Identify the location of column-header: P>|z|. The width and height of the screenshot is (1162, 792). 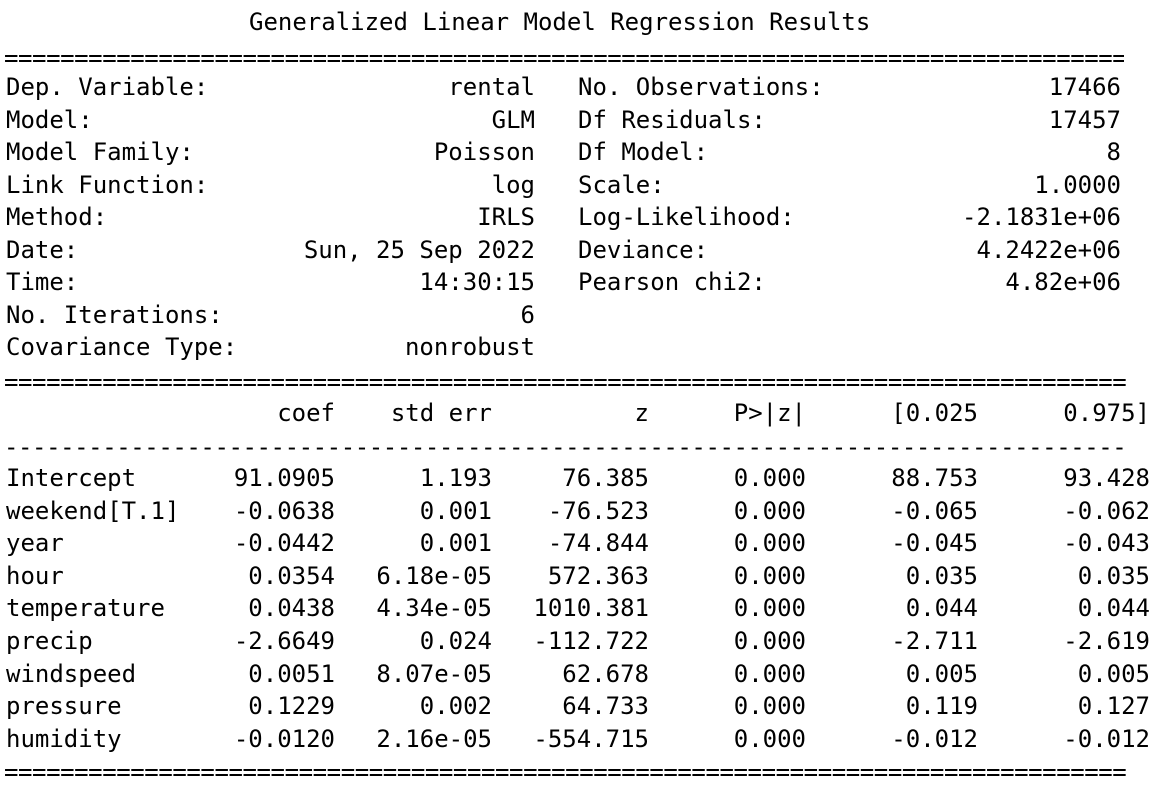
(769, 413).